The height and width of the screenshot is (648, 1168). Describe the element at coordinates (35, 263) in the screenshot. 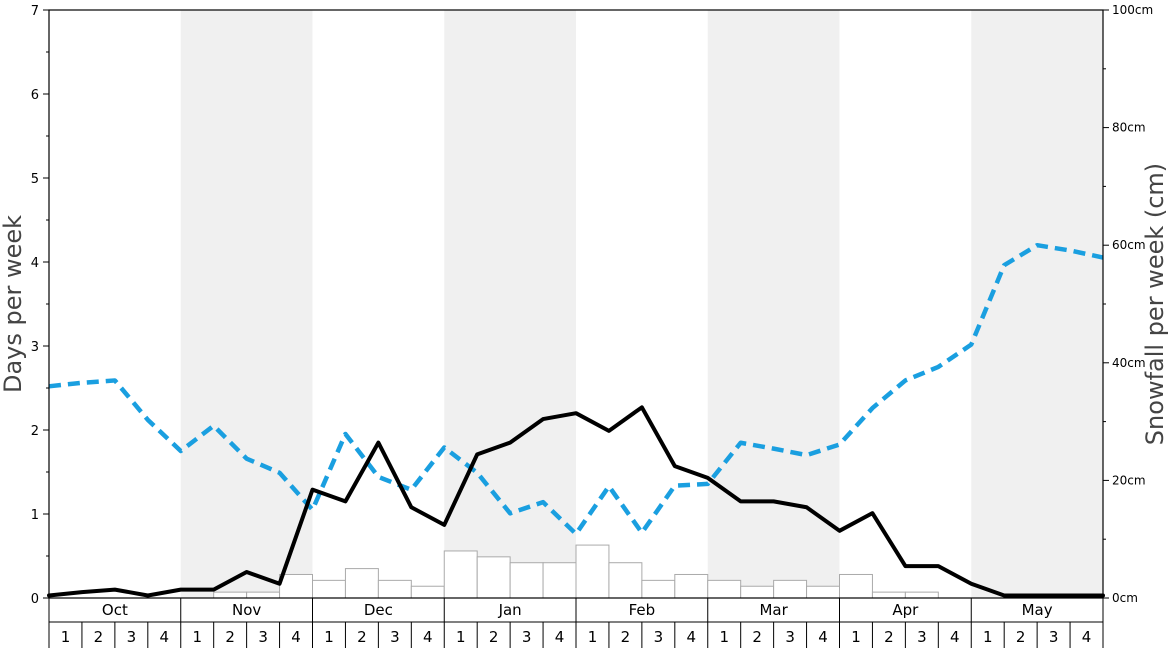

I see `left-tick-label: 4` at that location.